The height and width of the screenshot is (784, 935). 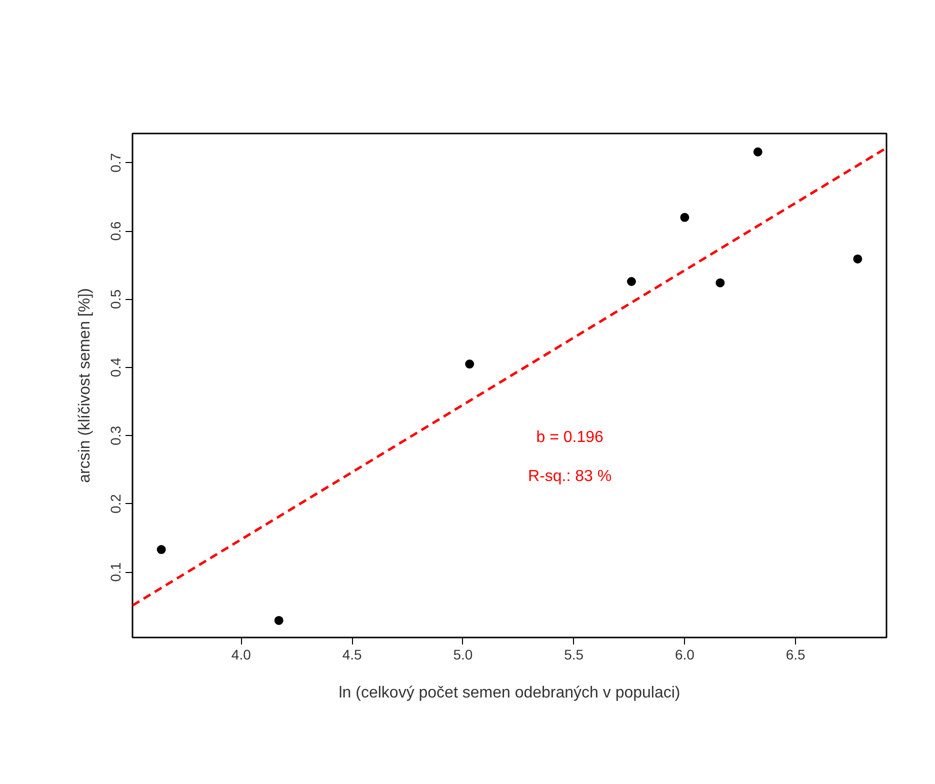 I want to click on x-tick-label: 5.5, so click(x=574, y=654).